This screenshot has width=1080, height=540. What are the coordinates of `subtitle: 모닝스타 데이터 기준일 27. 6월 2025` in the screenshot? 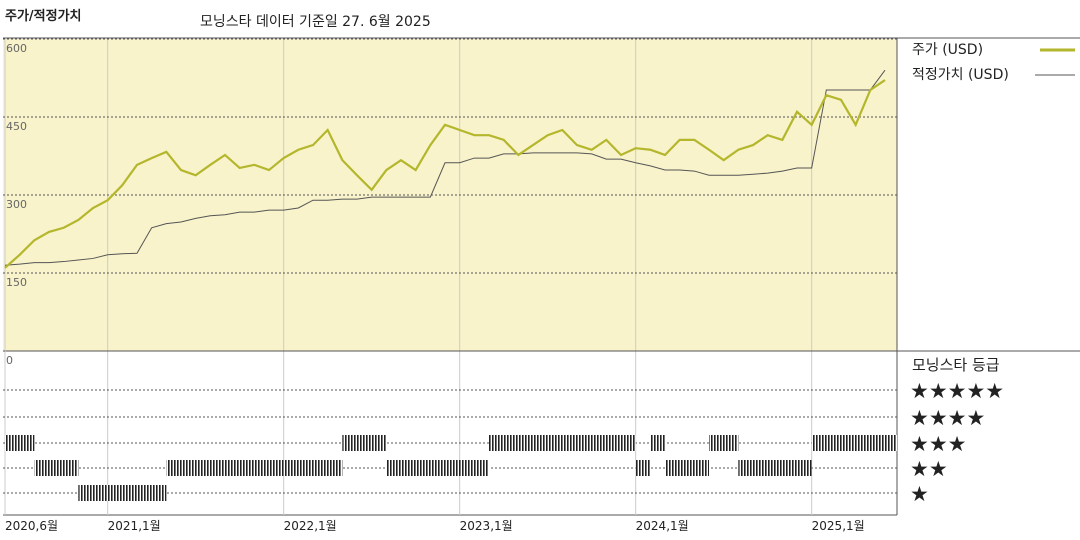 It's located at (315, 22).